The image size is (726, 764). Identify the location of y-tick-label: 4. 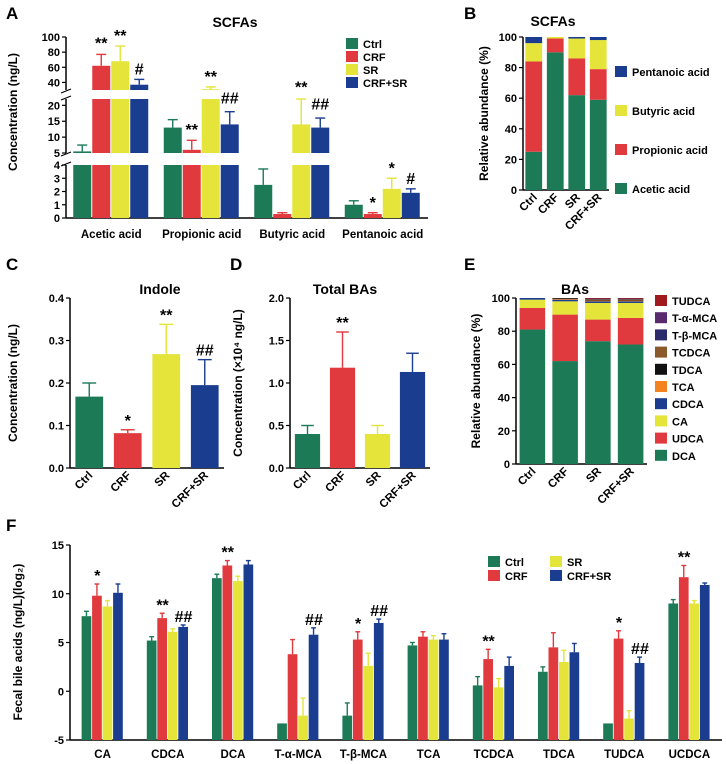
(57, 166).